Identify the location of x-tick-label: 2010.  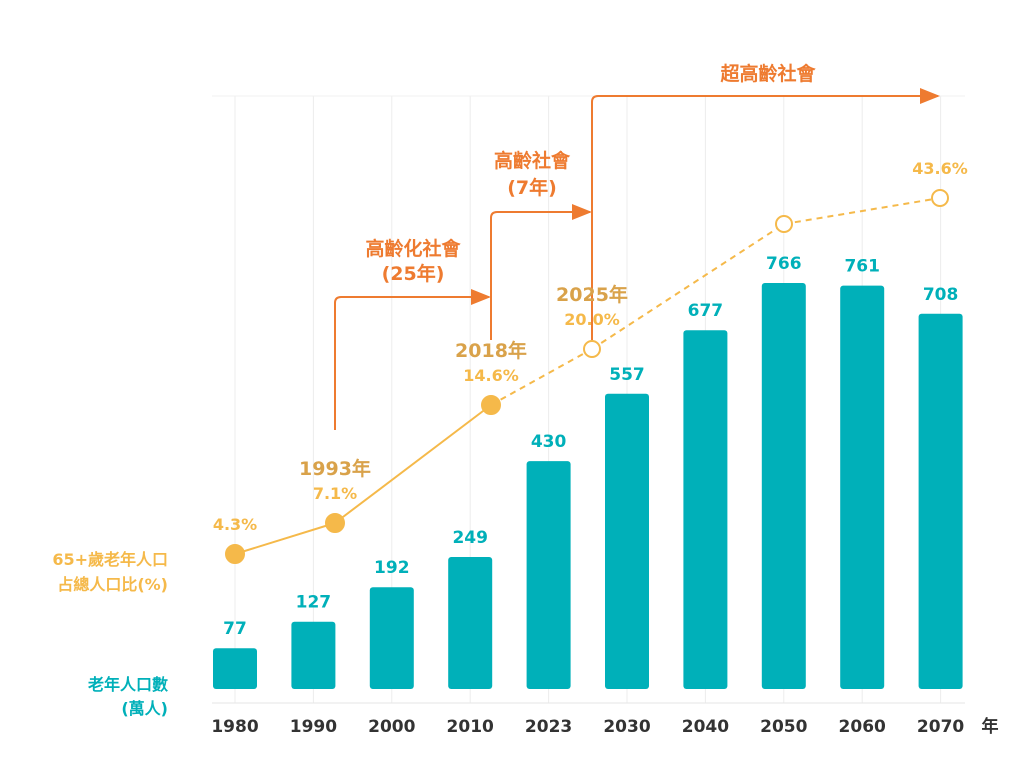
(470, 727).